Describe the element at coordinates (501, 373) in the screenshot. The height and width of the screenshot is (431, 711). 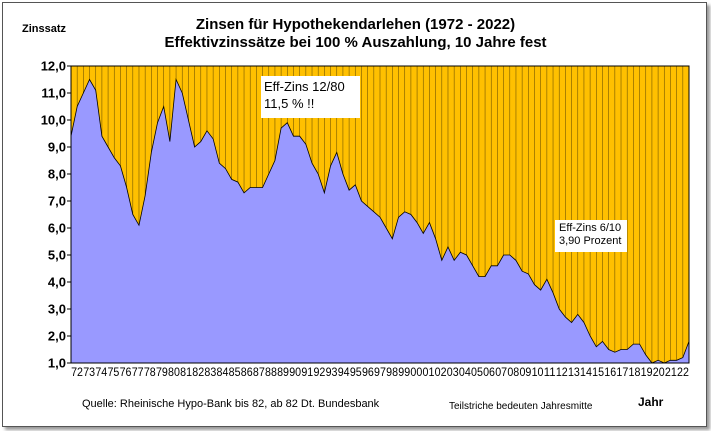
I see `x-tick-label: 07` at that location.